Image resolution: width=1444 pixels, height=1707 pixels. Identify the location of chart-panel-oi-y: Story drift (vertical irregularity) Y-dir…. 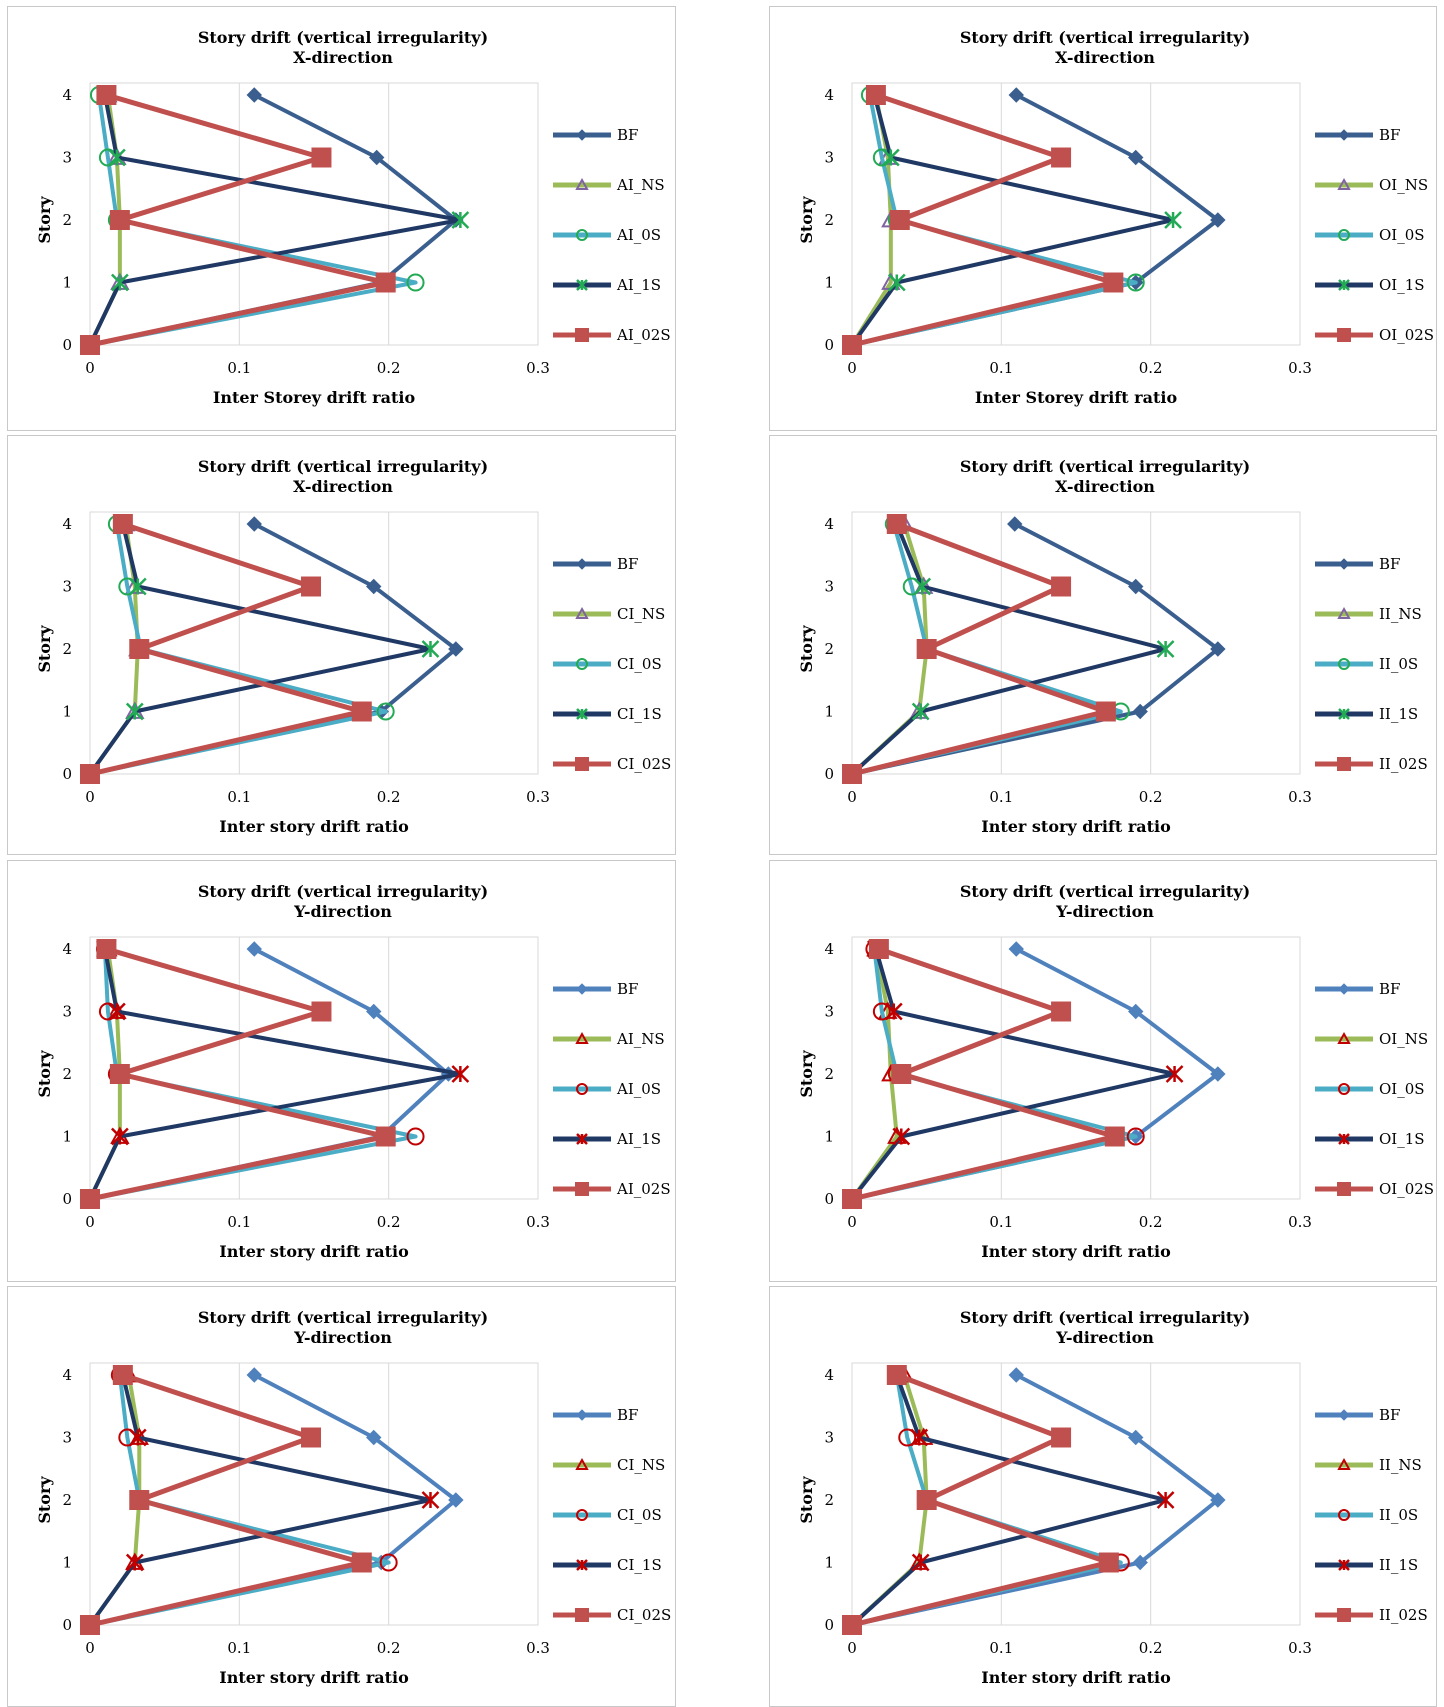
(1103, 1071).